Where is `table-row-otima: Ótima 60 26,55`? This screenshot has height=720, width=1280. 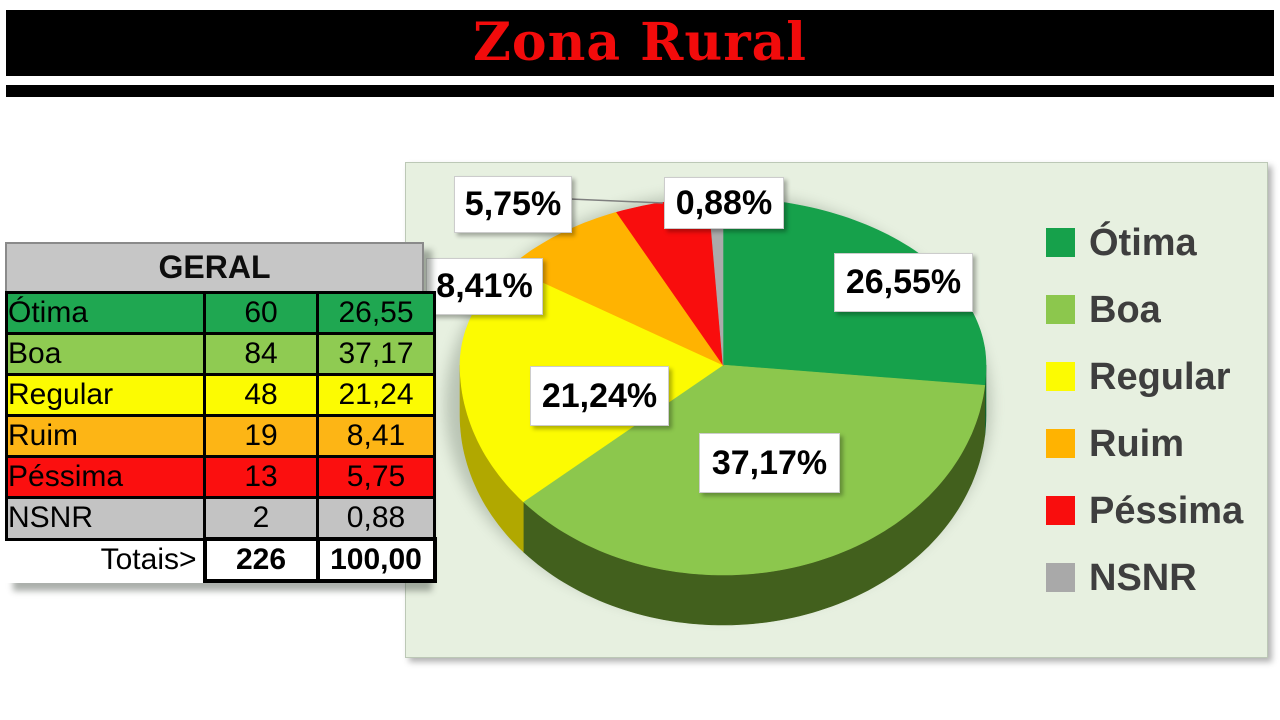 table-row-otima: Ótima 60 26,55 is located at coordinates (220, 313).